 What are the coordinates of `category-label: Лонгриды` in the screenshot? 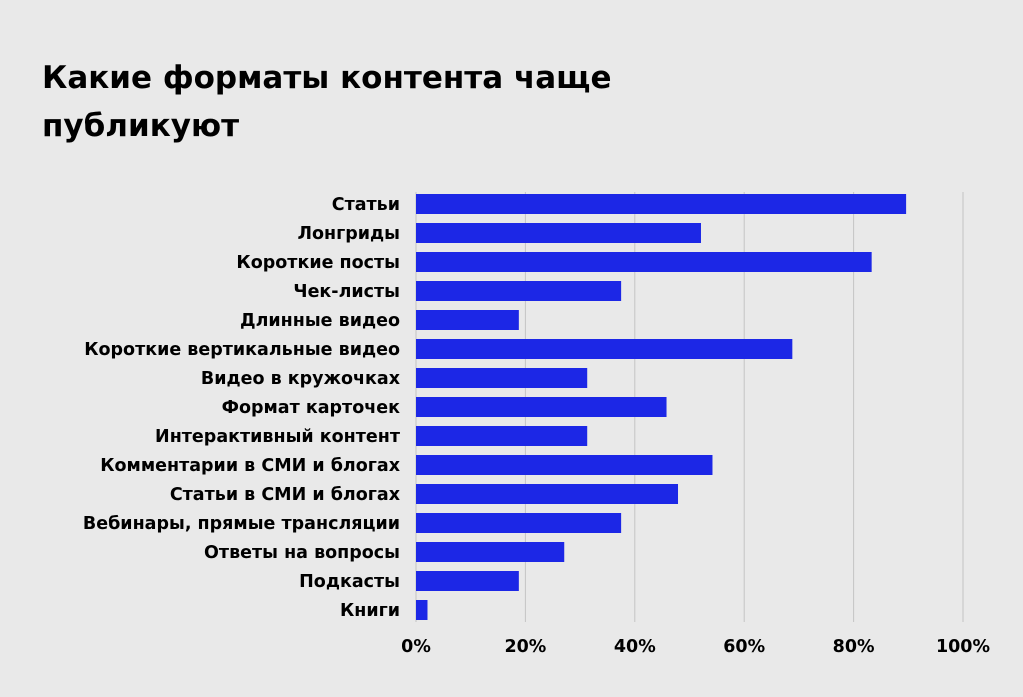 It's located at (348, 234).